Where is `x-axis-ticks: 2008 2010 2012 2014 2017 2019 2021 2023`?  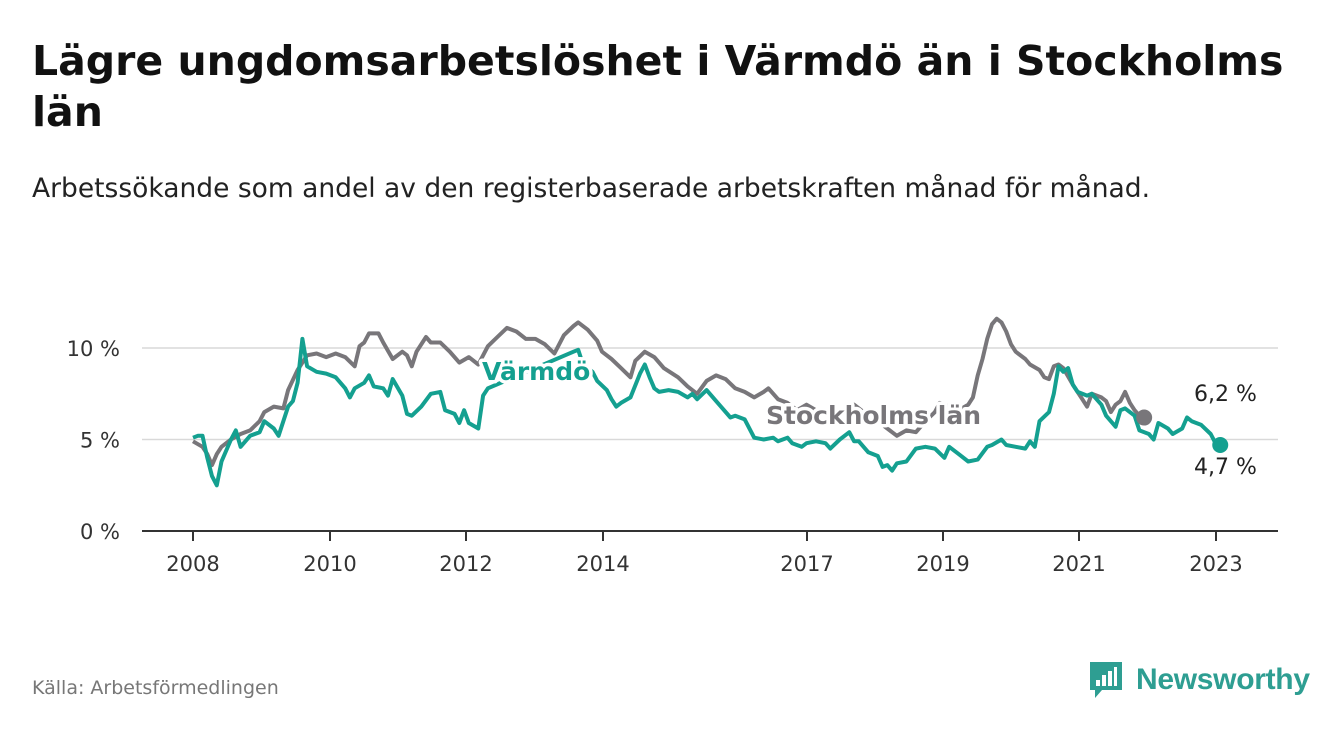 x-axis-ticks: 2008 2010 2012 2014 2017 2019 2021 2023 is located at coordinates (704, 553).